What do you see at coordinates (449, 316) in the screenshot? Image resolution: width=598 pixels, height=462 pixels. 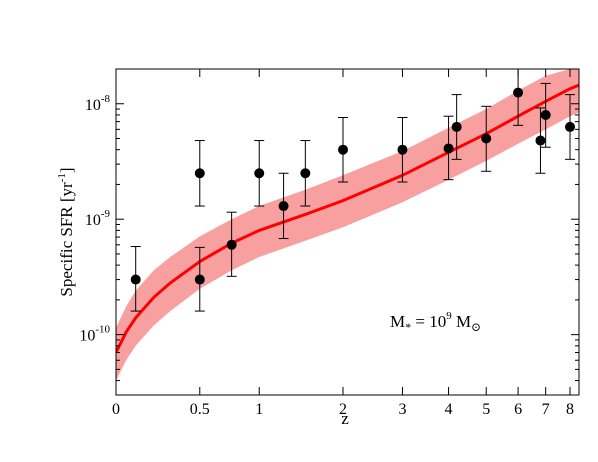 I see `mass-annotation-sup: 9` at bounding box center [449, 316].